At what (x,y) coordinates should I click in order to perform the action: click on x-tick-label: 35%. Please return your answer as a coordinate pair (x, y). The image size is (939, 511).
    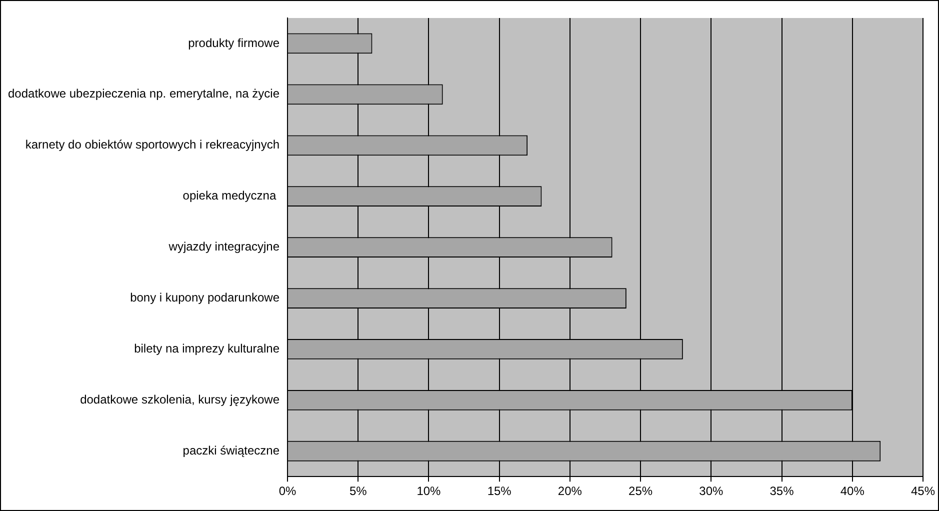
    Looking at the image, I should click on (782, 491).